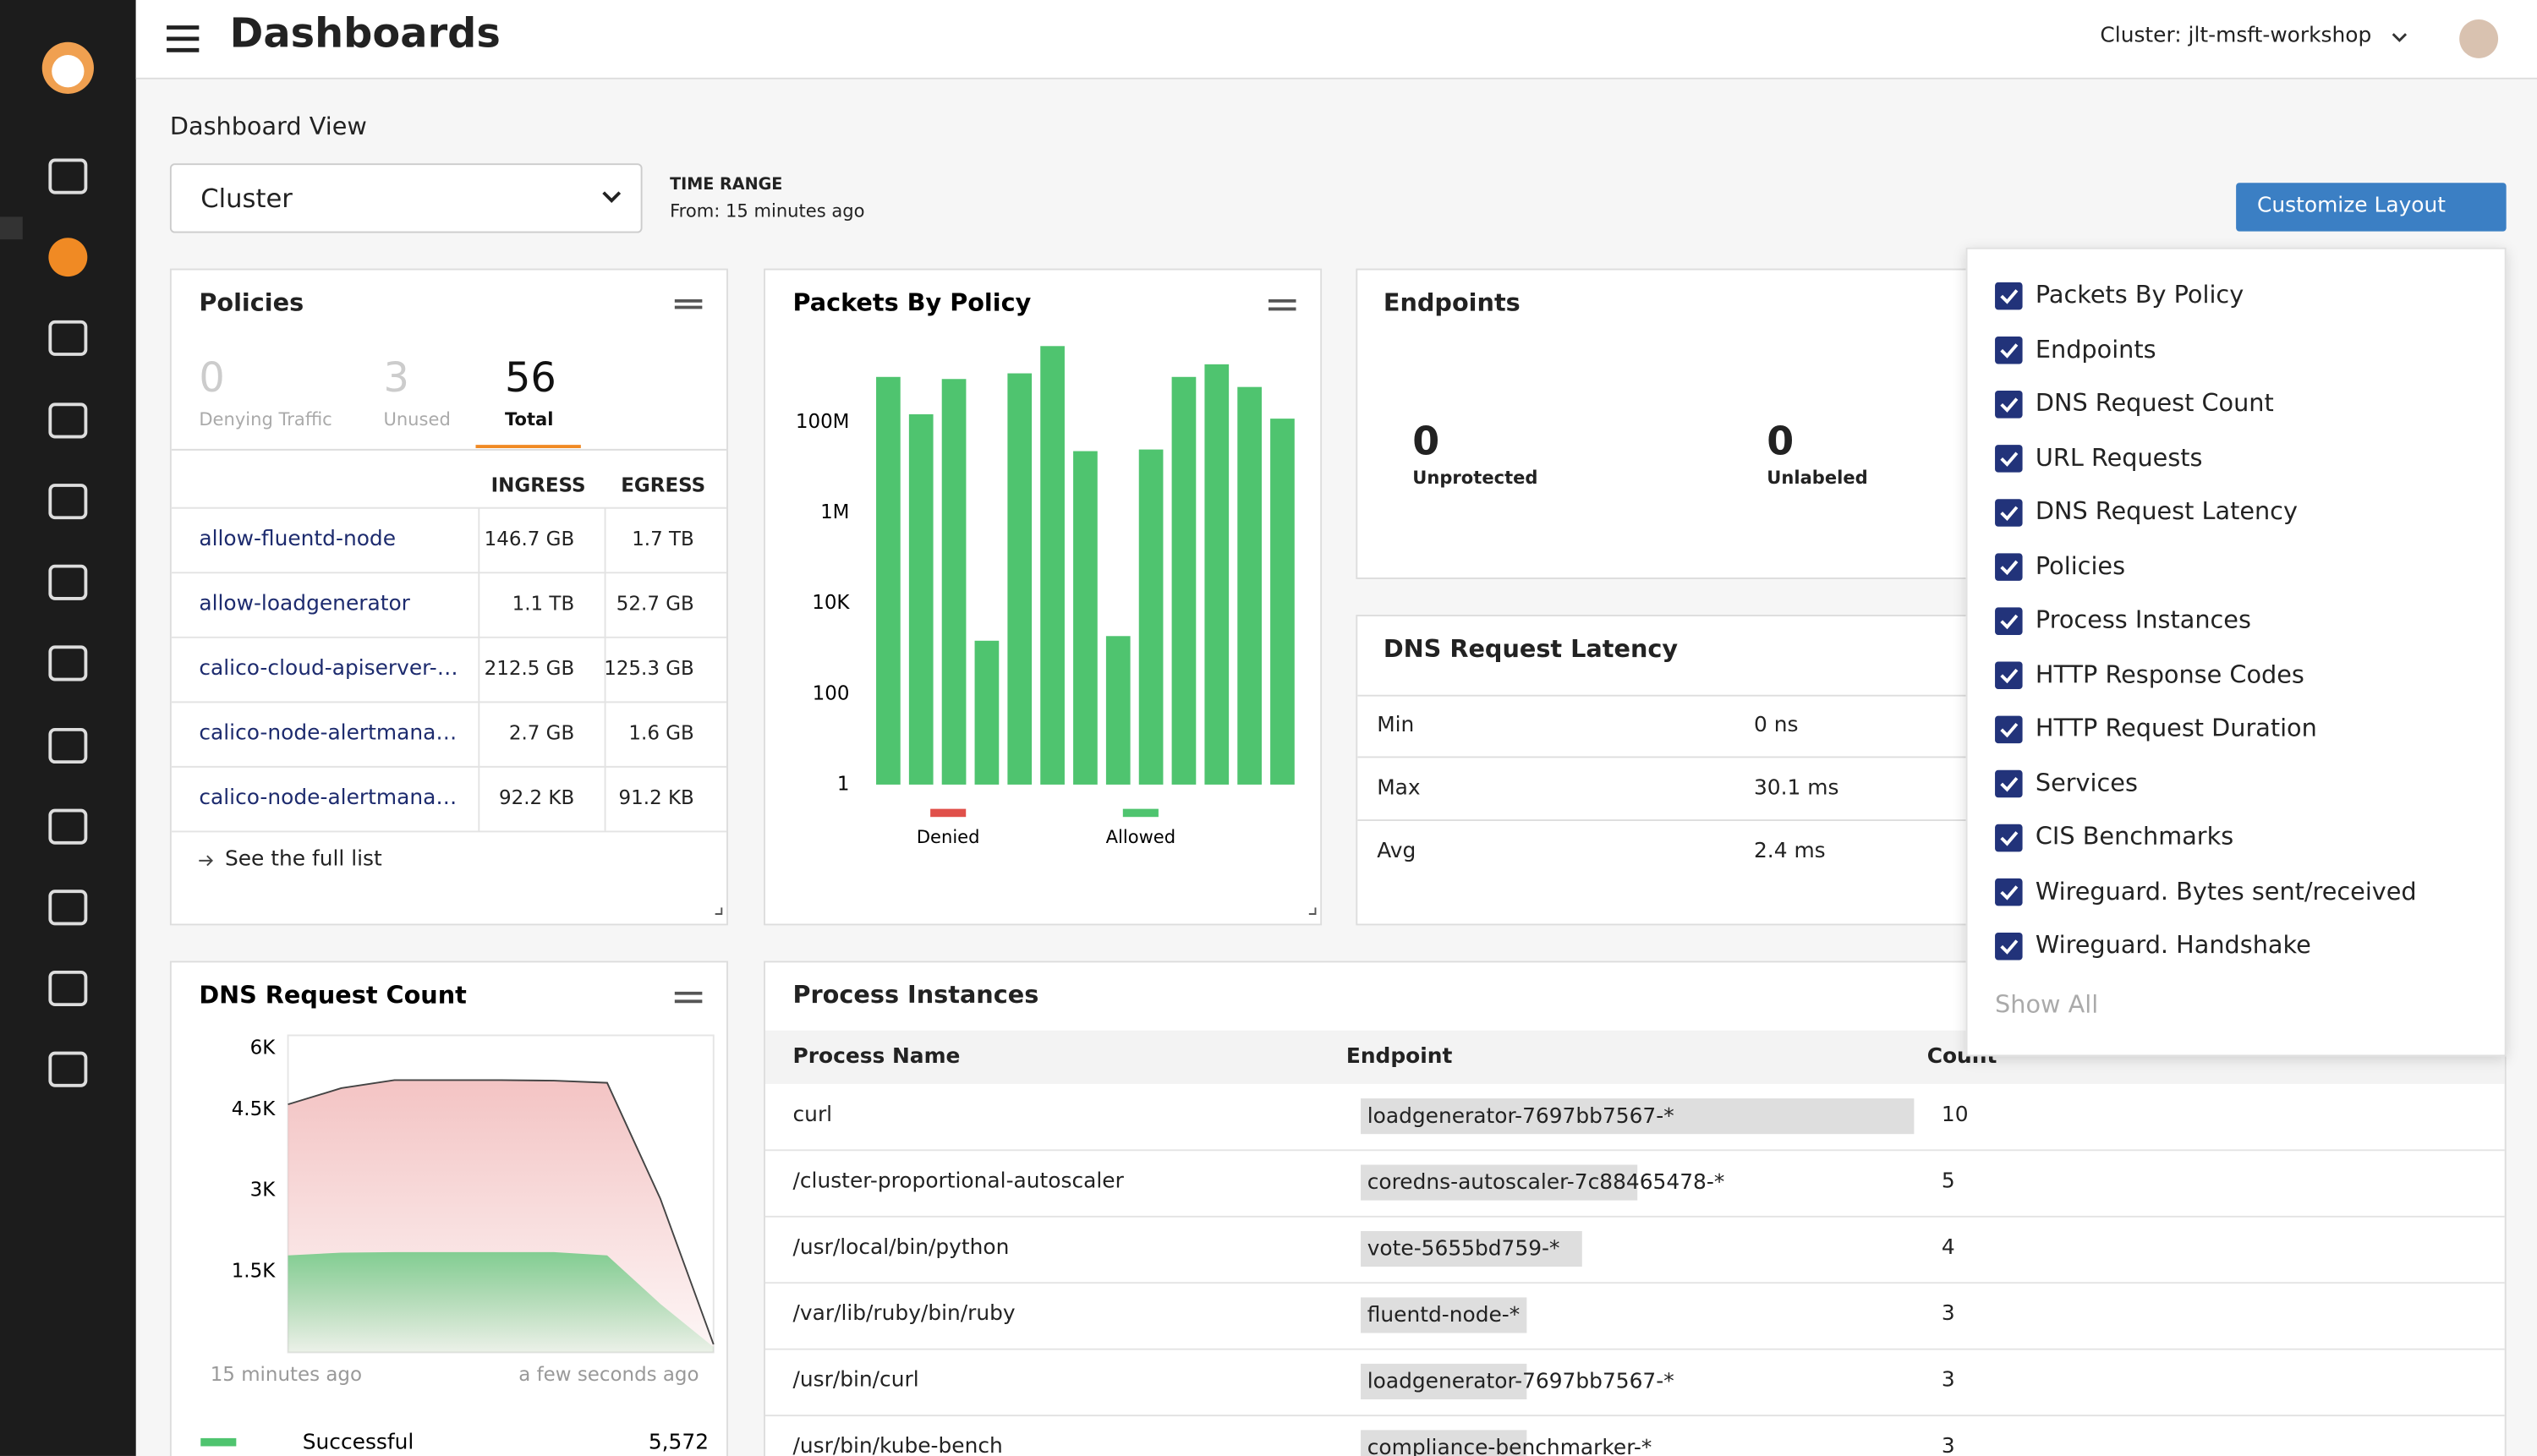  I want to click on layout-option: Services, so click(2087, 782).